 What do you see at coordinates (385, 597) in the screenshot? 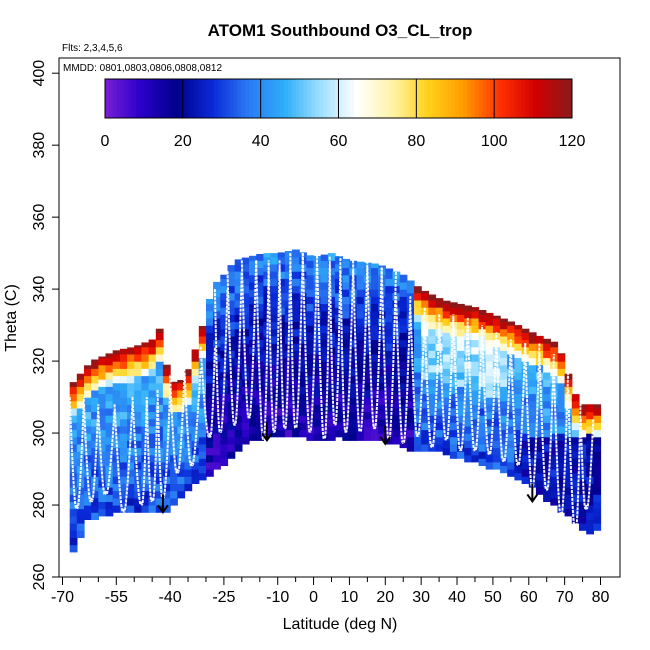
I see `x-tick-label: 20` at bounding box center [385, 597].